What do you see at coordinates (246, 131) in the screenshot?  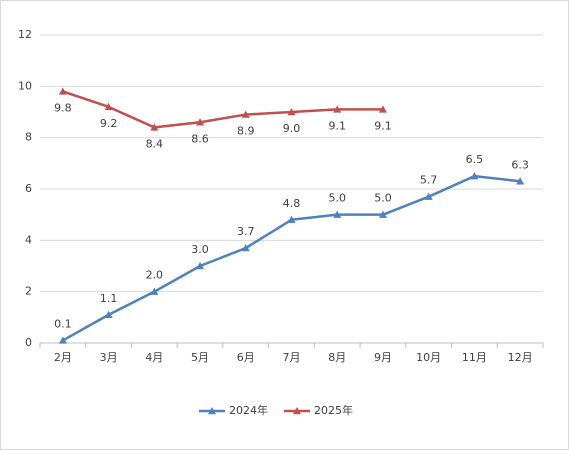 I see `data-label: 8.9` at bounding box center [246, 131].